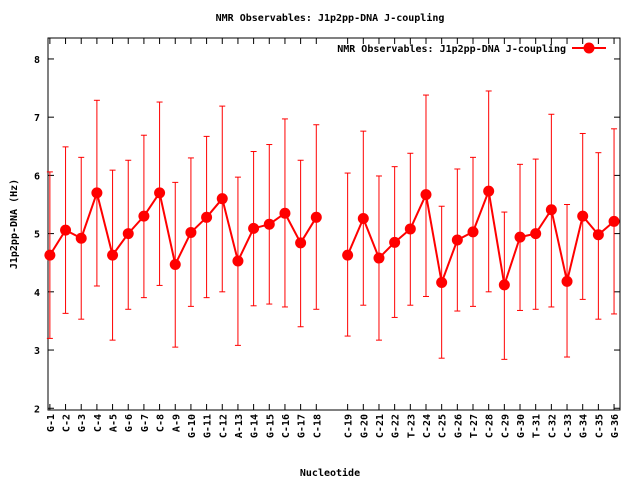 This screenshot has width=640, height=480. I want to click on x-tick-label: T-31, so click(537, 426).